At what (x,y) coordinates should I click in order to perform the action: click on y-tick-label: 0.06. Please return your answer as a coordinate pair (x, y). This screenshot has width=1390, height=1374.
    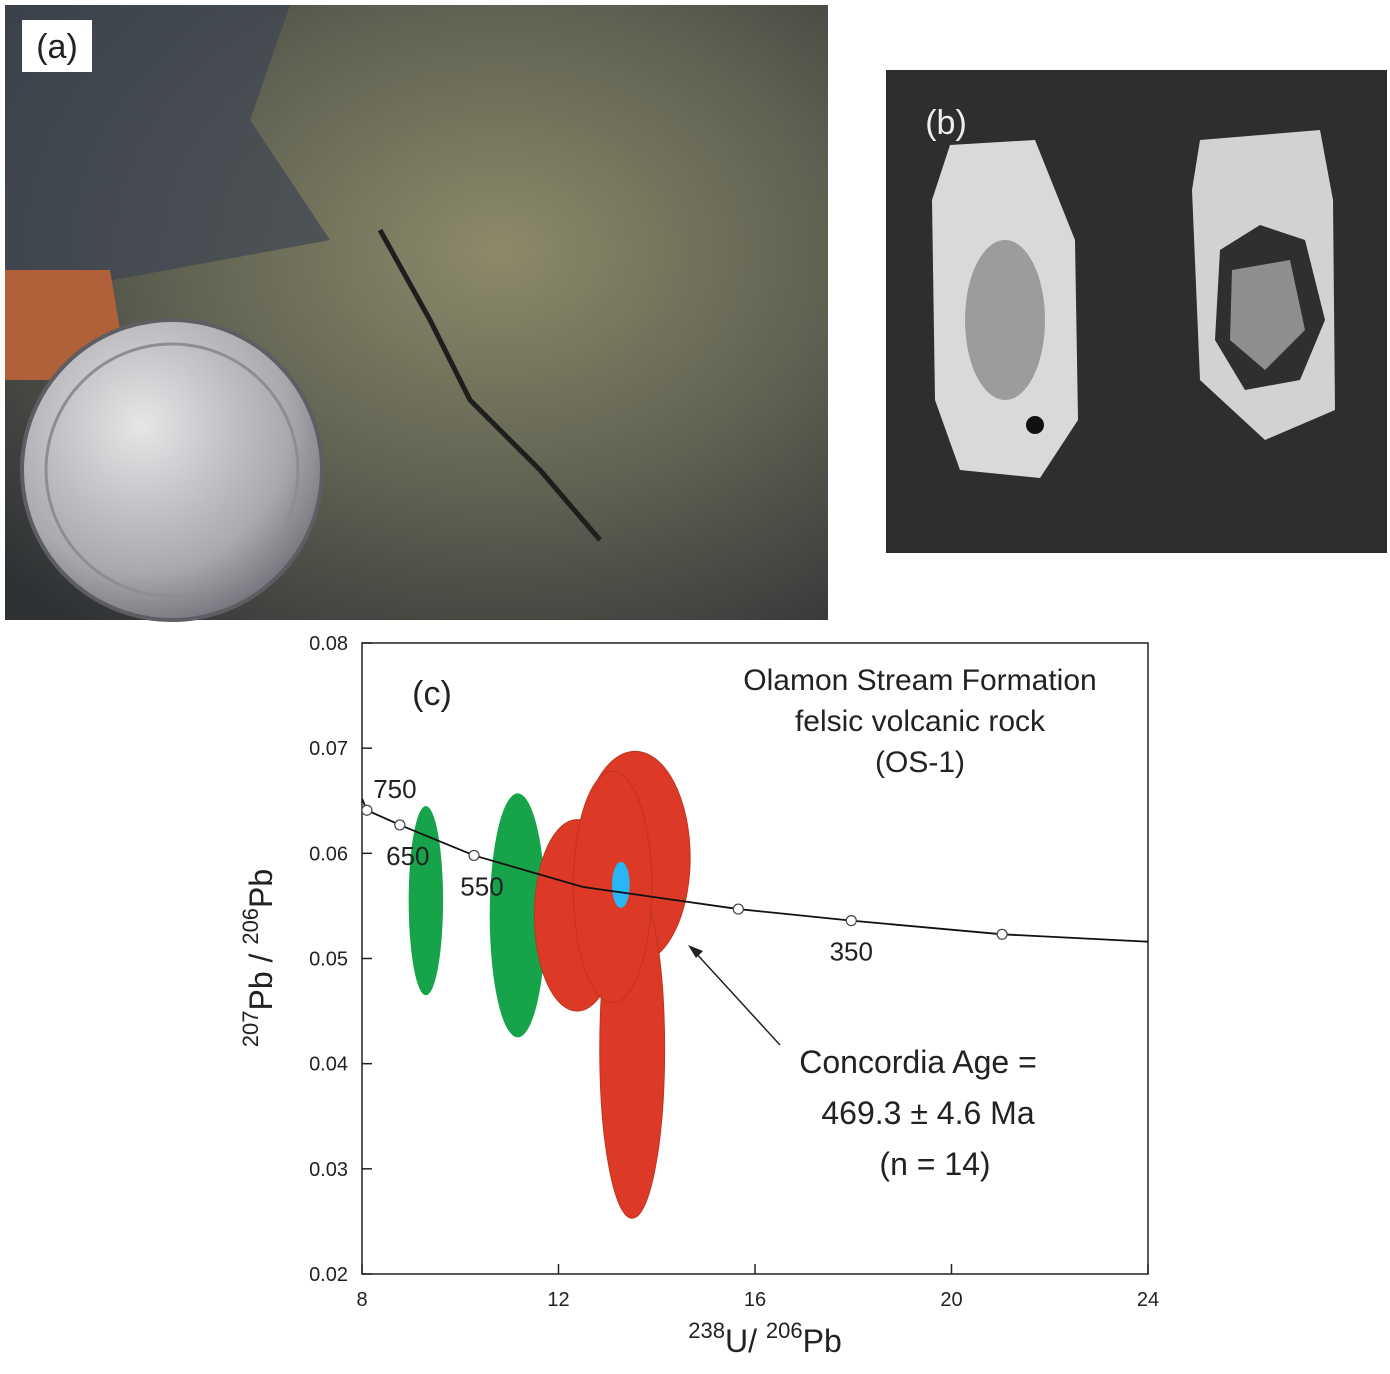
    Looking at the image, I should click on (328, 854).